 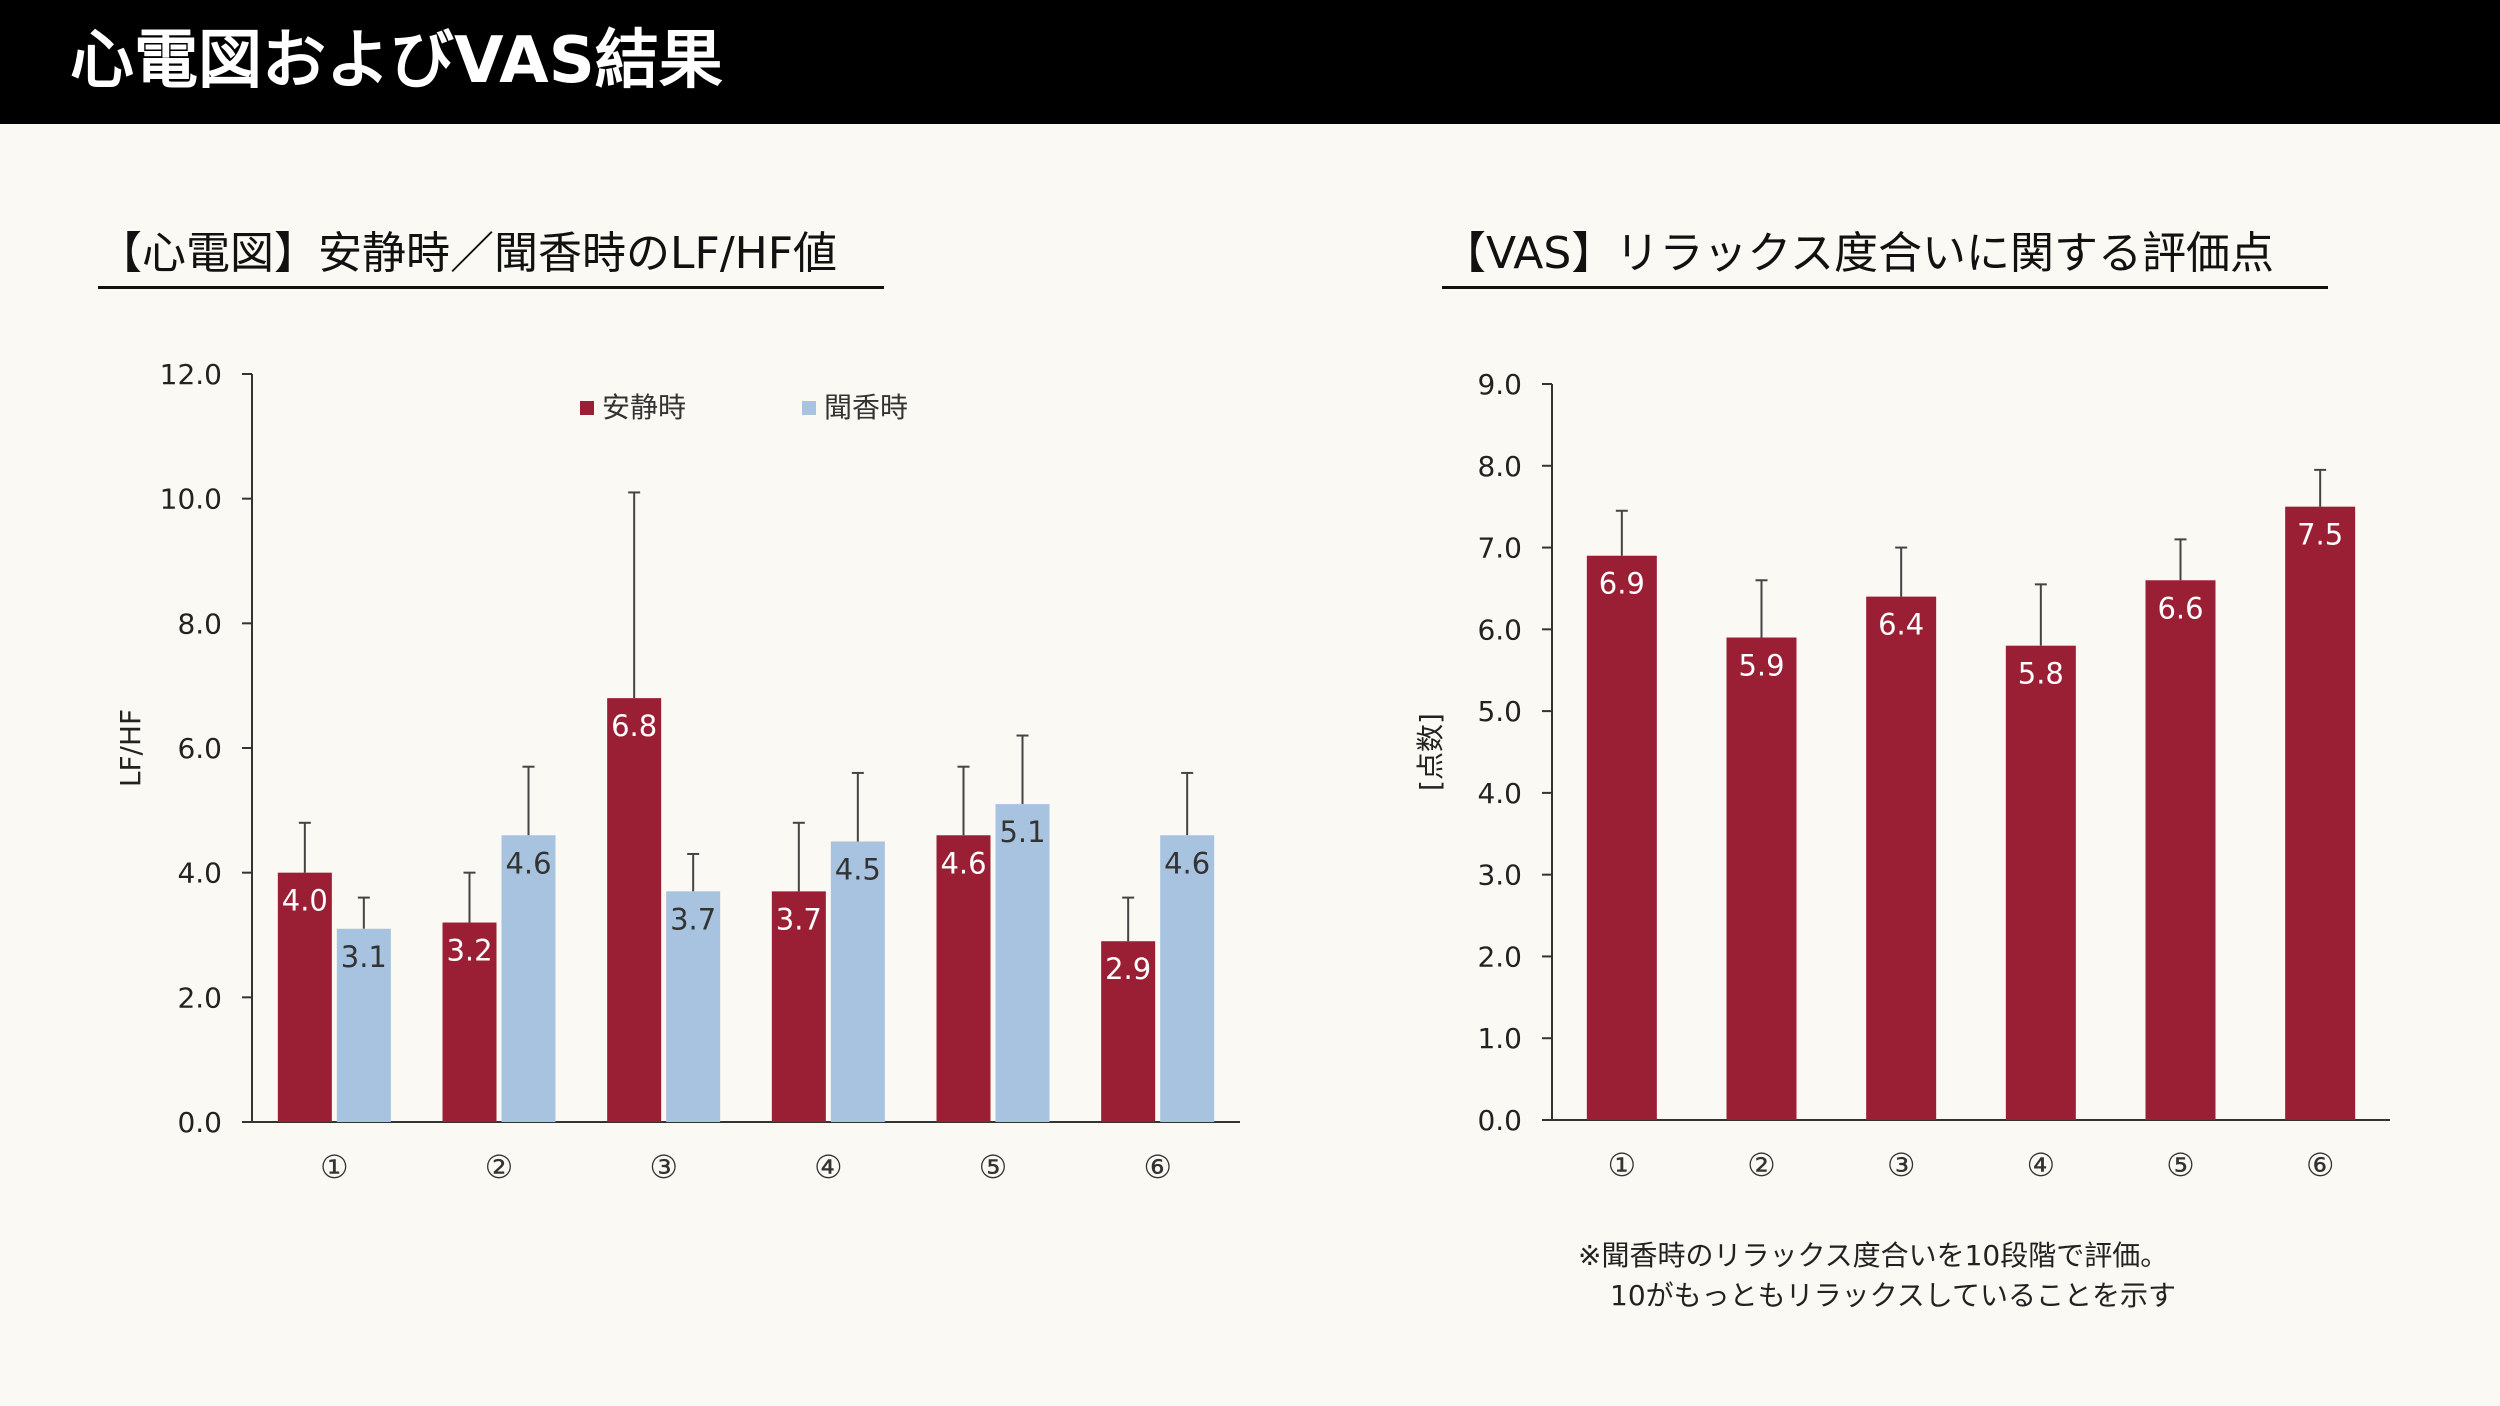 What do you see at coordinates (1873, 1255) in the screenshot?
I see `vas-note-line-1: ※聞香時のリラックス度合いを10段階で評価。` at bounding box center [1873, 1255].